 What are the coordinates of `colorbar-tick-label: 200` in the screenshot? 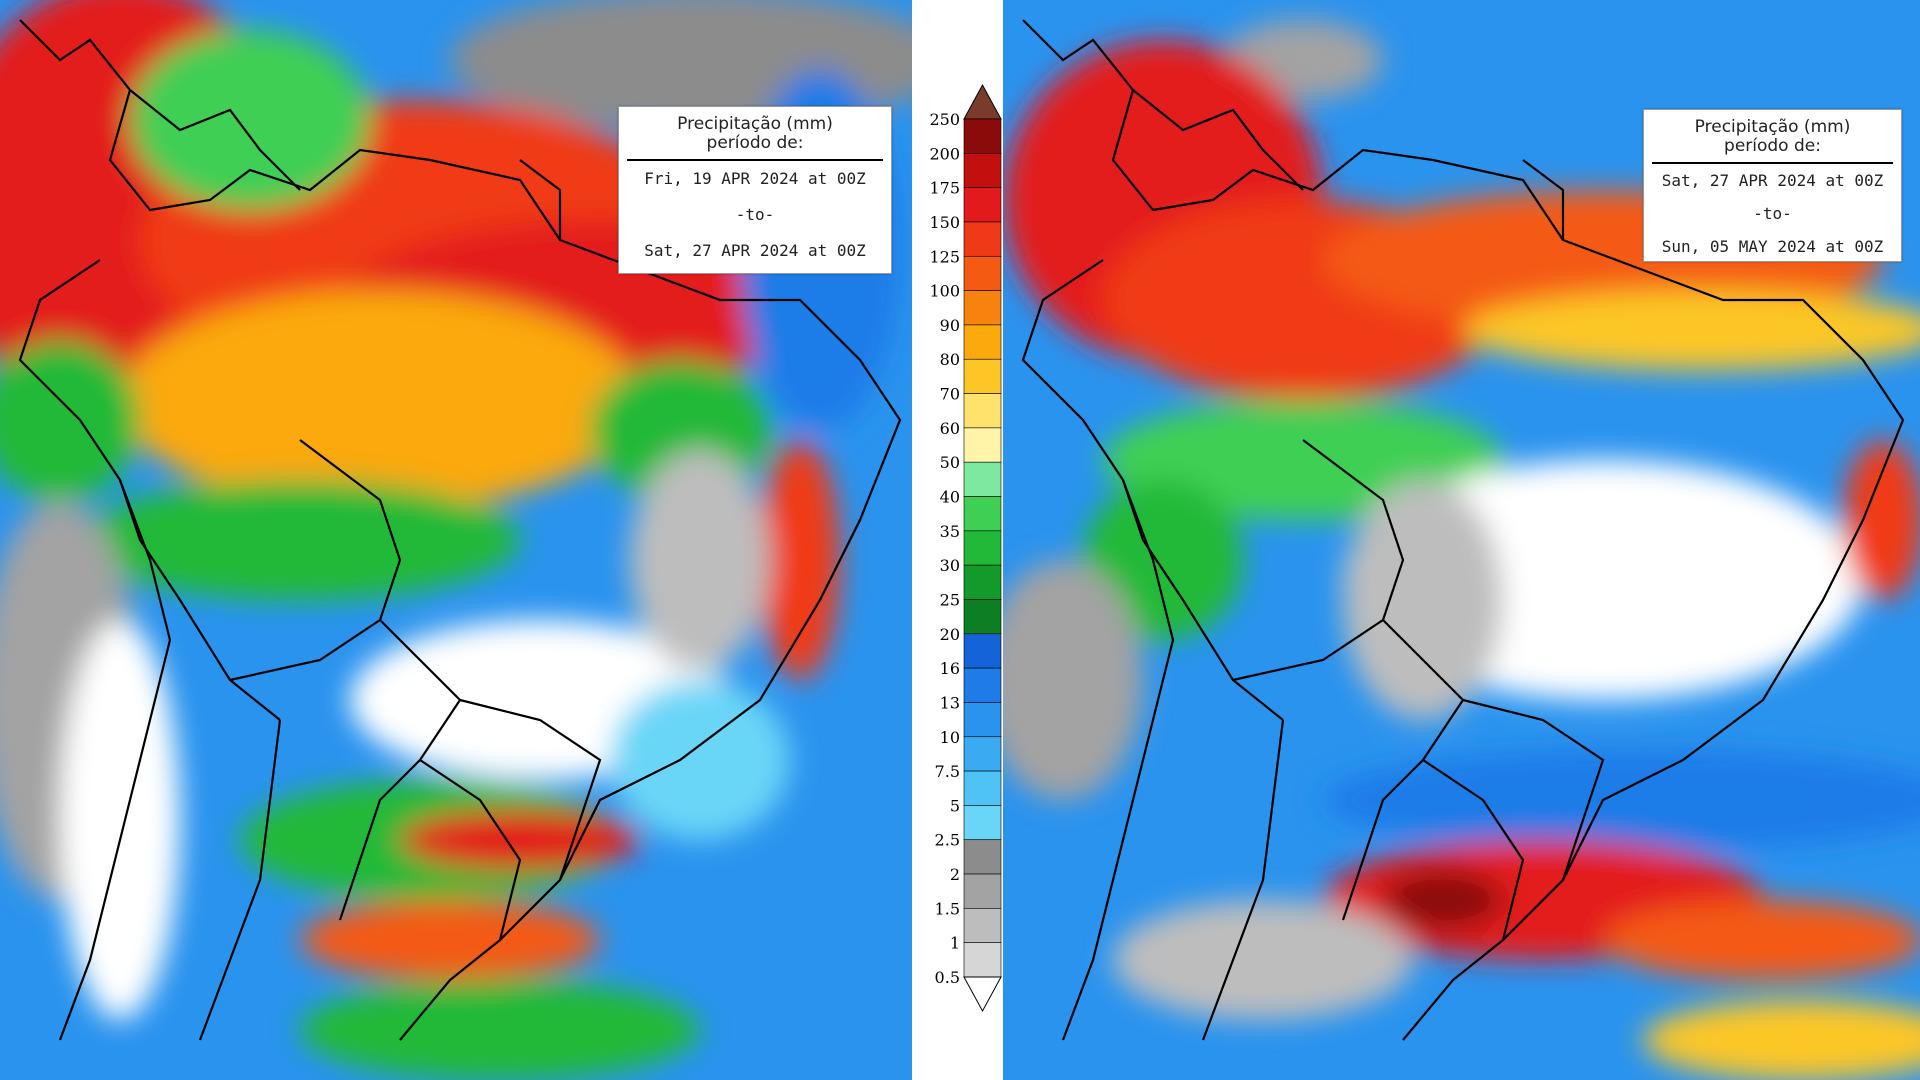 It's located at (944, 153).